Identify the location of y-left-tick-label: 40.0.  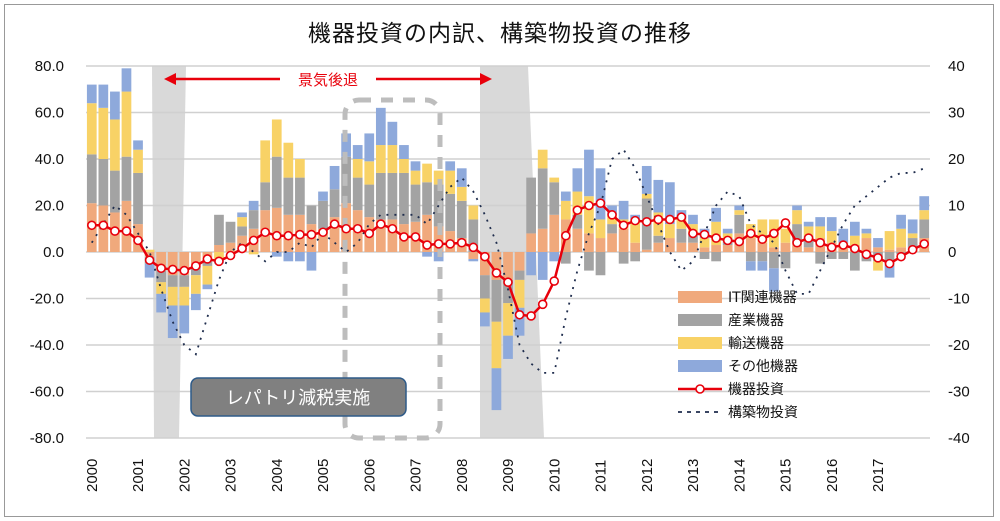
(49, 159).